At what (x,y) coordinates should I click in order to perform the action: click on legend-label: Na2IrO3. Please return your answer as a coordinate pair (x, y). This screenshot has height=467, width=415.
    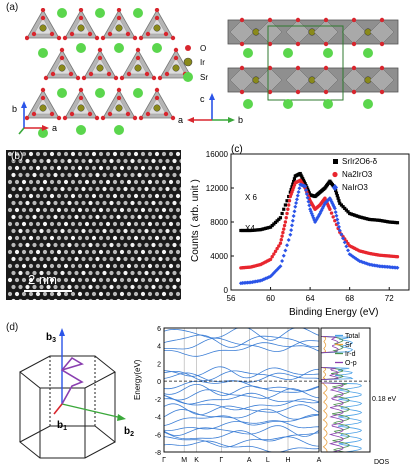
    Looking at the image, I should click on (357, 174).